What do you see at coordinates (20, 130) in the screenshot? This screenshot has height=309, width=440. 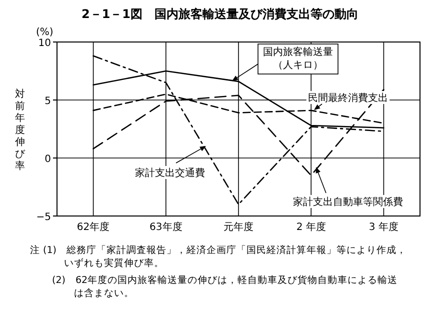 I see `y-axis-title: 対前年度伸び率` at bounding box center [20, 130].